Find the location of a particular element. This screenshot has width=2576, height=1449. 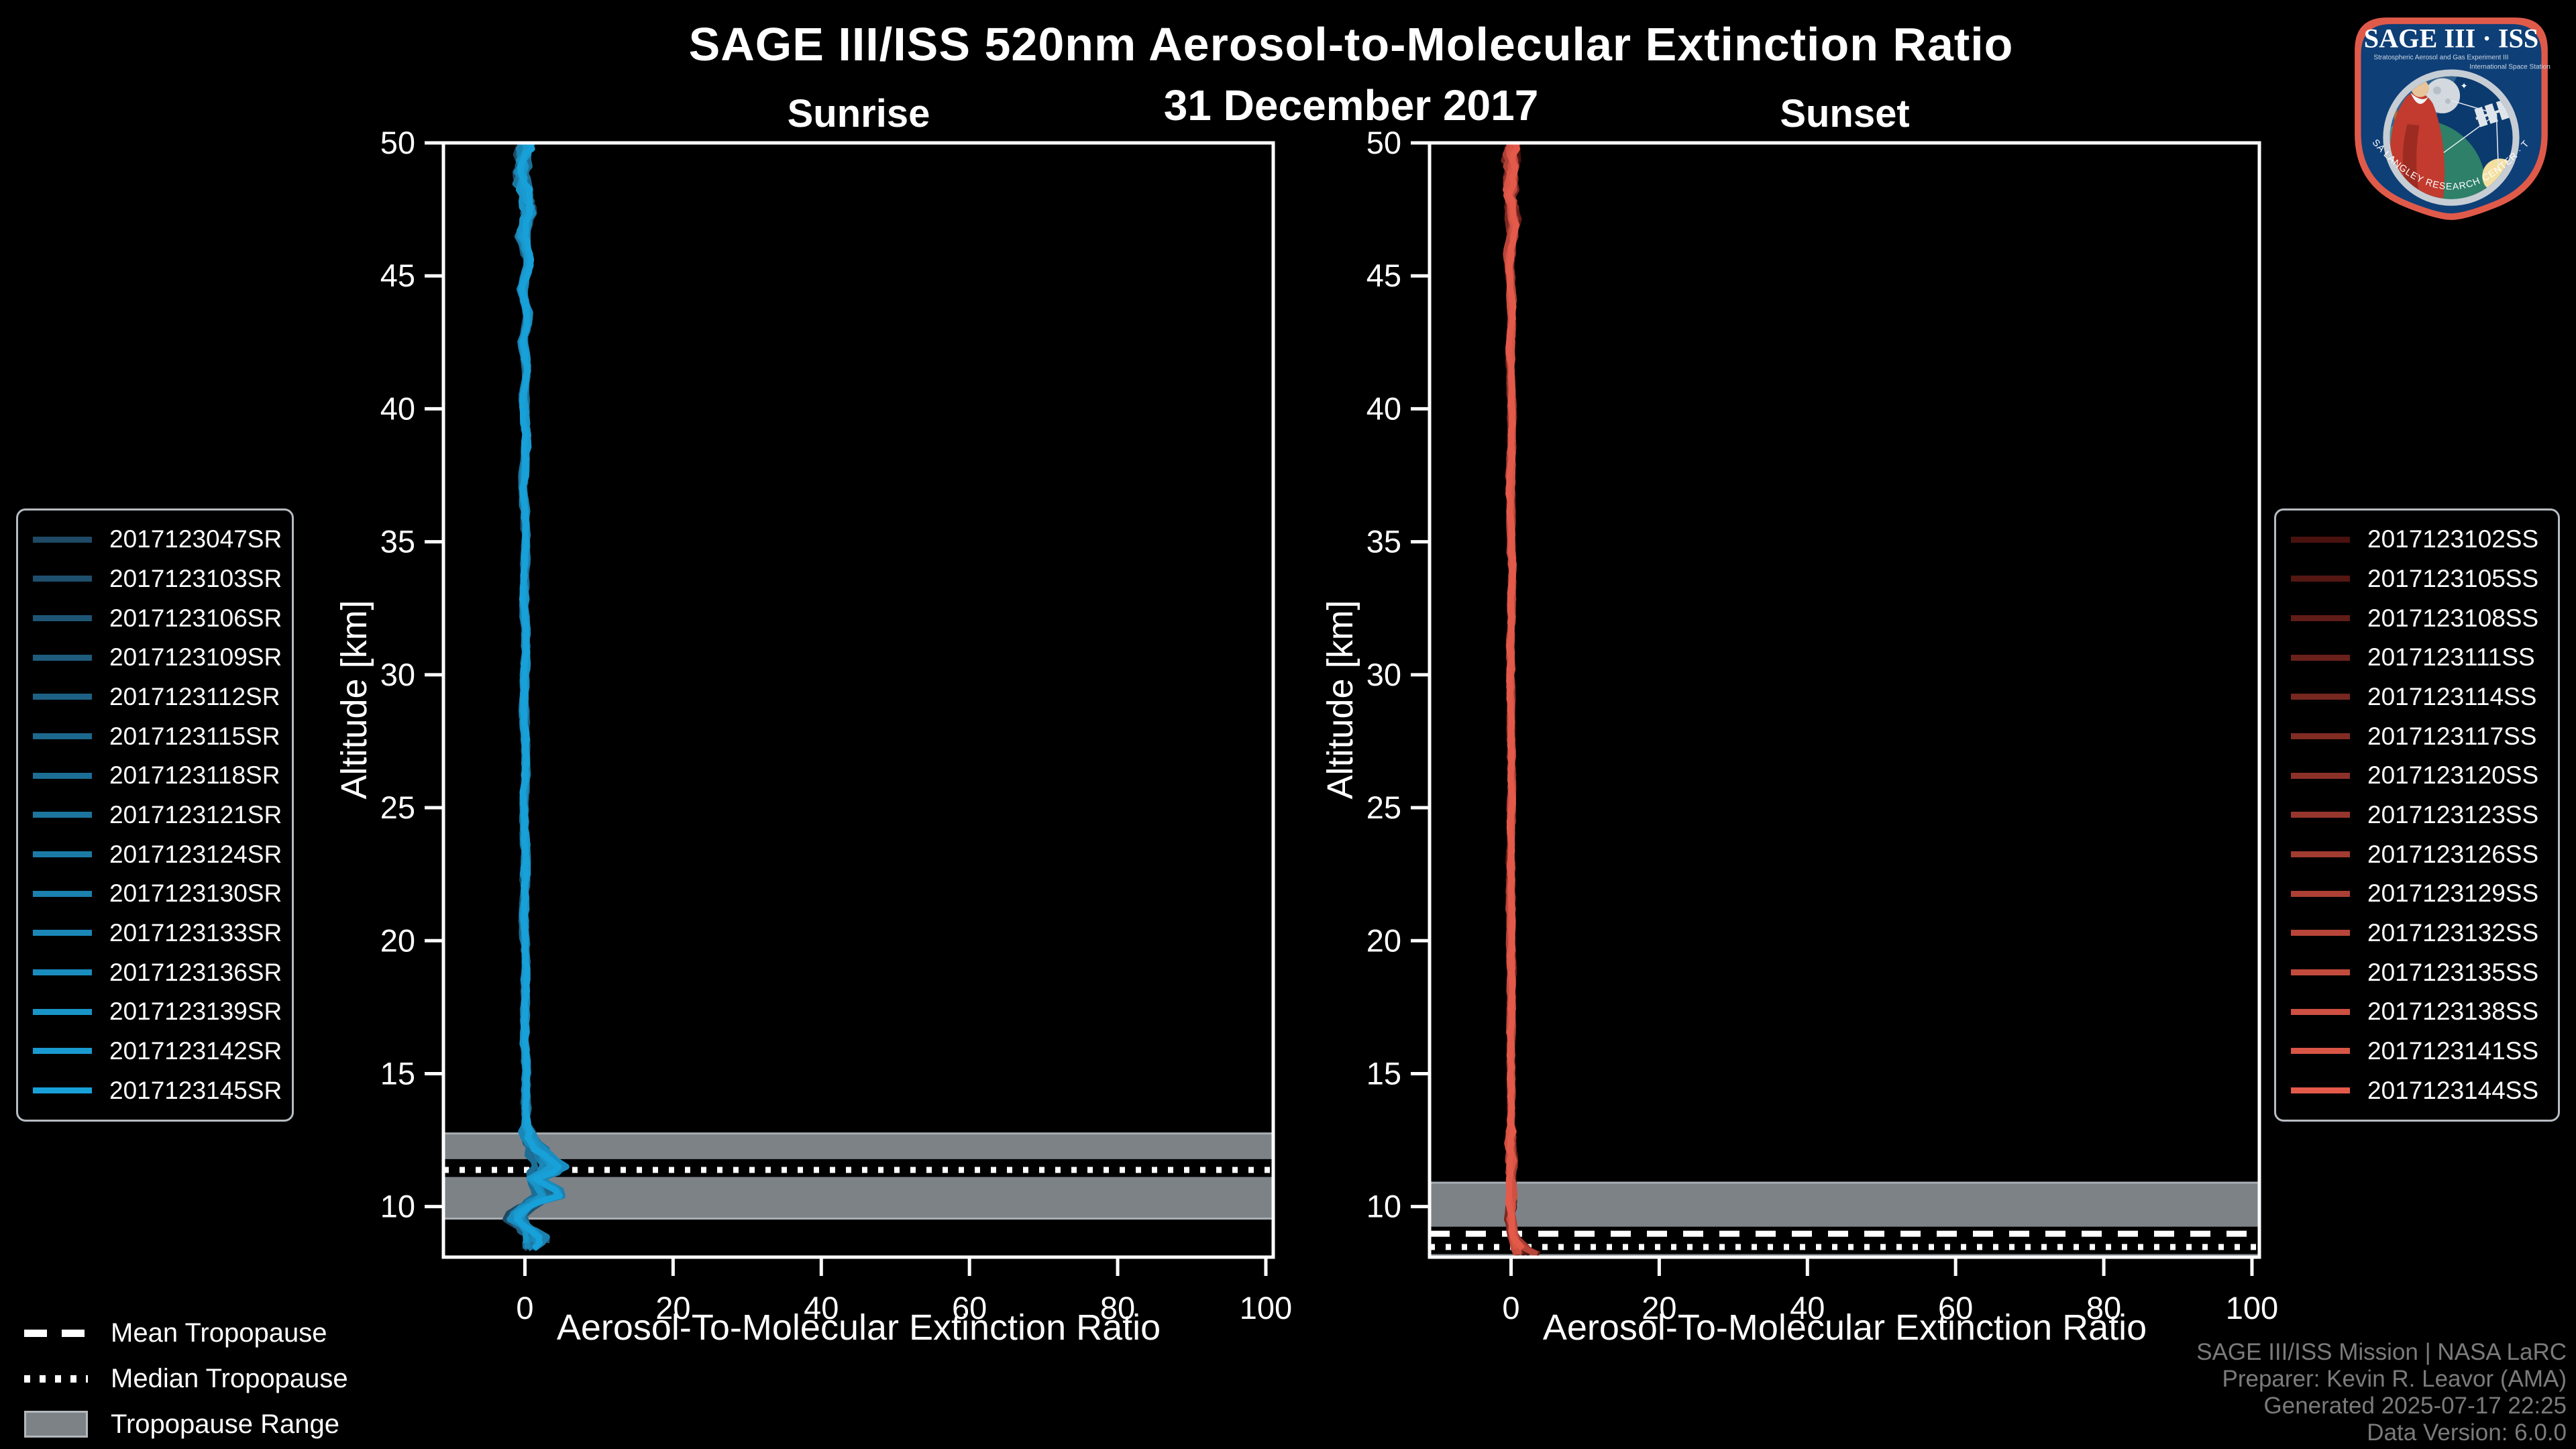

legend-item-2017123138SS: 2017123138SS is located at coordinates (2417, 1012).